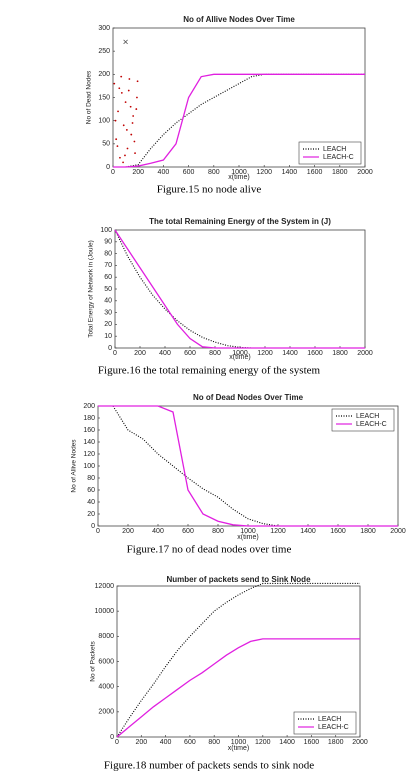 Image resolution: width=418 pixels, height=779 pixels. What do you see at coordinates (74, 466) in the screenshot?
I see `y-axis-label: No of Allive Nodes` at bounding box center [74, 466].